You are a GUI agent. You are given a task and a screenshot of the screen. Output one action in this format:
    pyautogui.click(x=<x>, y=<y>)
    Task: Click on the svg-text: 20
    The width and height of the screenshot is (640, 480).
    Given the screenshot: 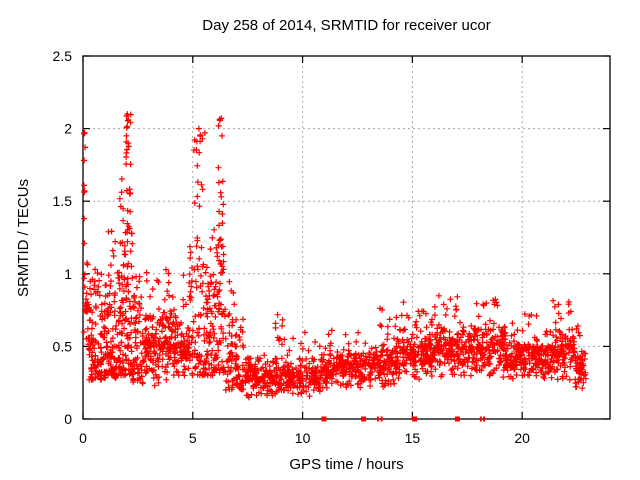 What is the action you would take?
    pyautogui.click(x=522, y=438)
    